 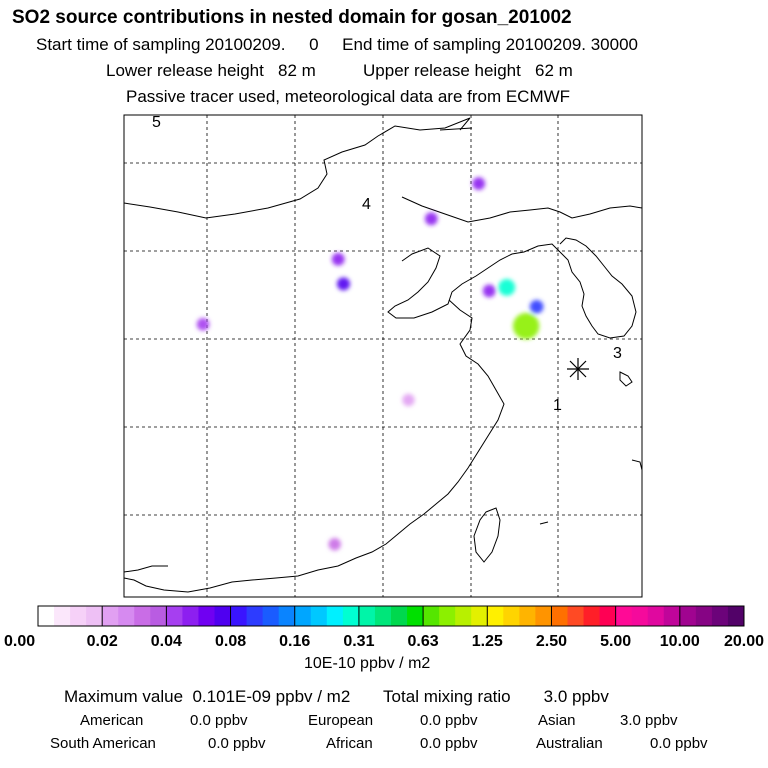 I want to click on map-label-3: 3, so click(x=617, y=353).